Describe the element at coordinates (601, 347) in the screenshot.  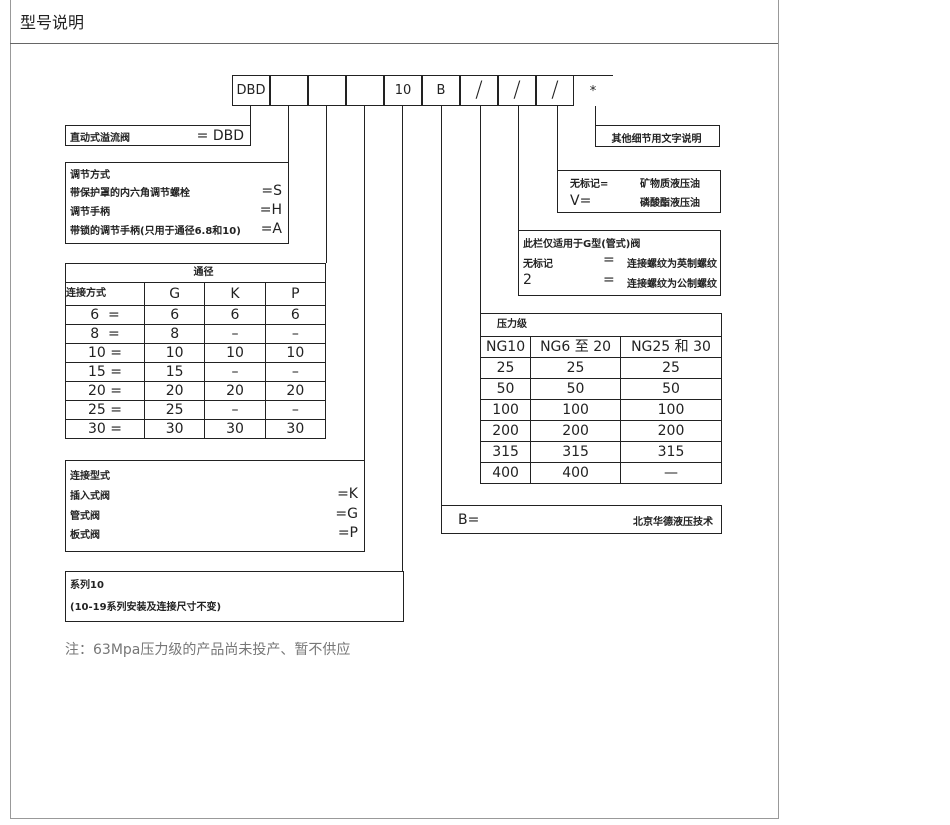
I see `table-row: NG10 NG6 至 20 NG25 和 30` at that location.